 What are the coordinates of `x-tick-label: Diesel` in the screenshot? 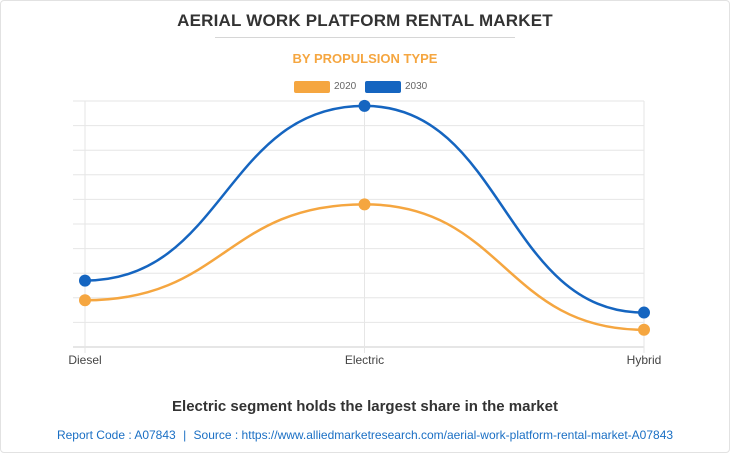 It's located at (84, 360).